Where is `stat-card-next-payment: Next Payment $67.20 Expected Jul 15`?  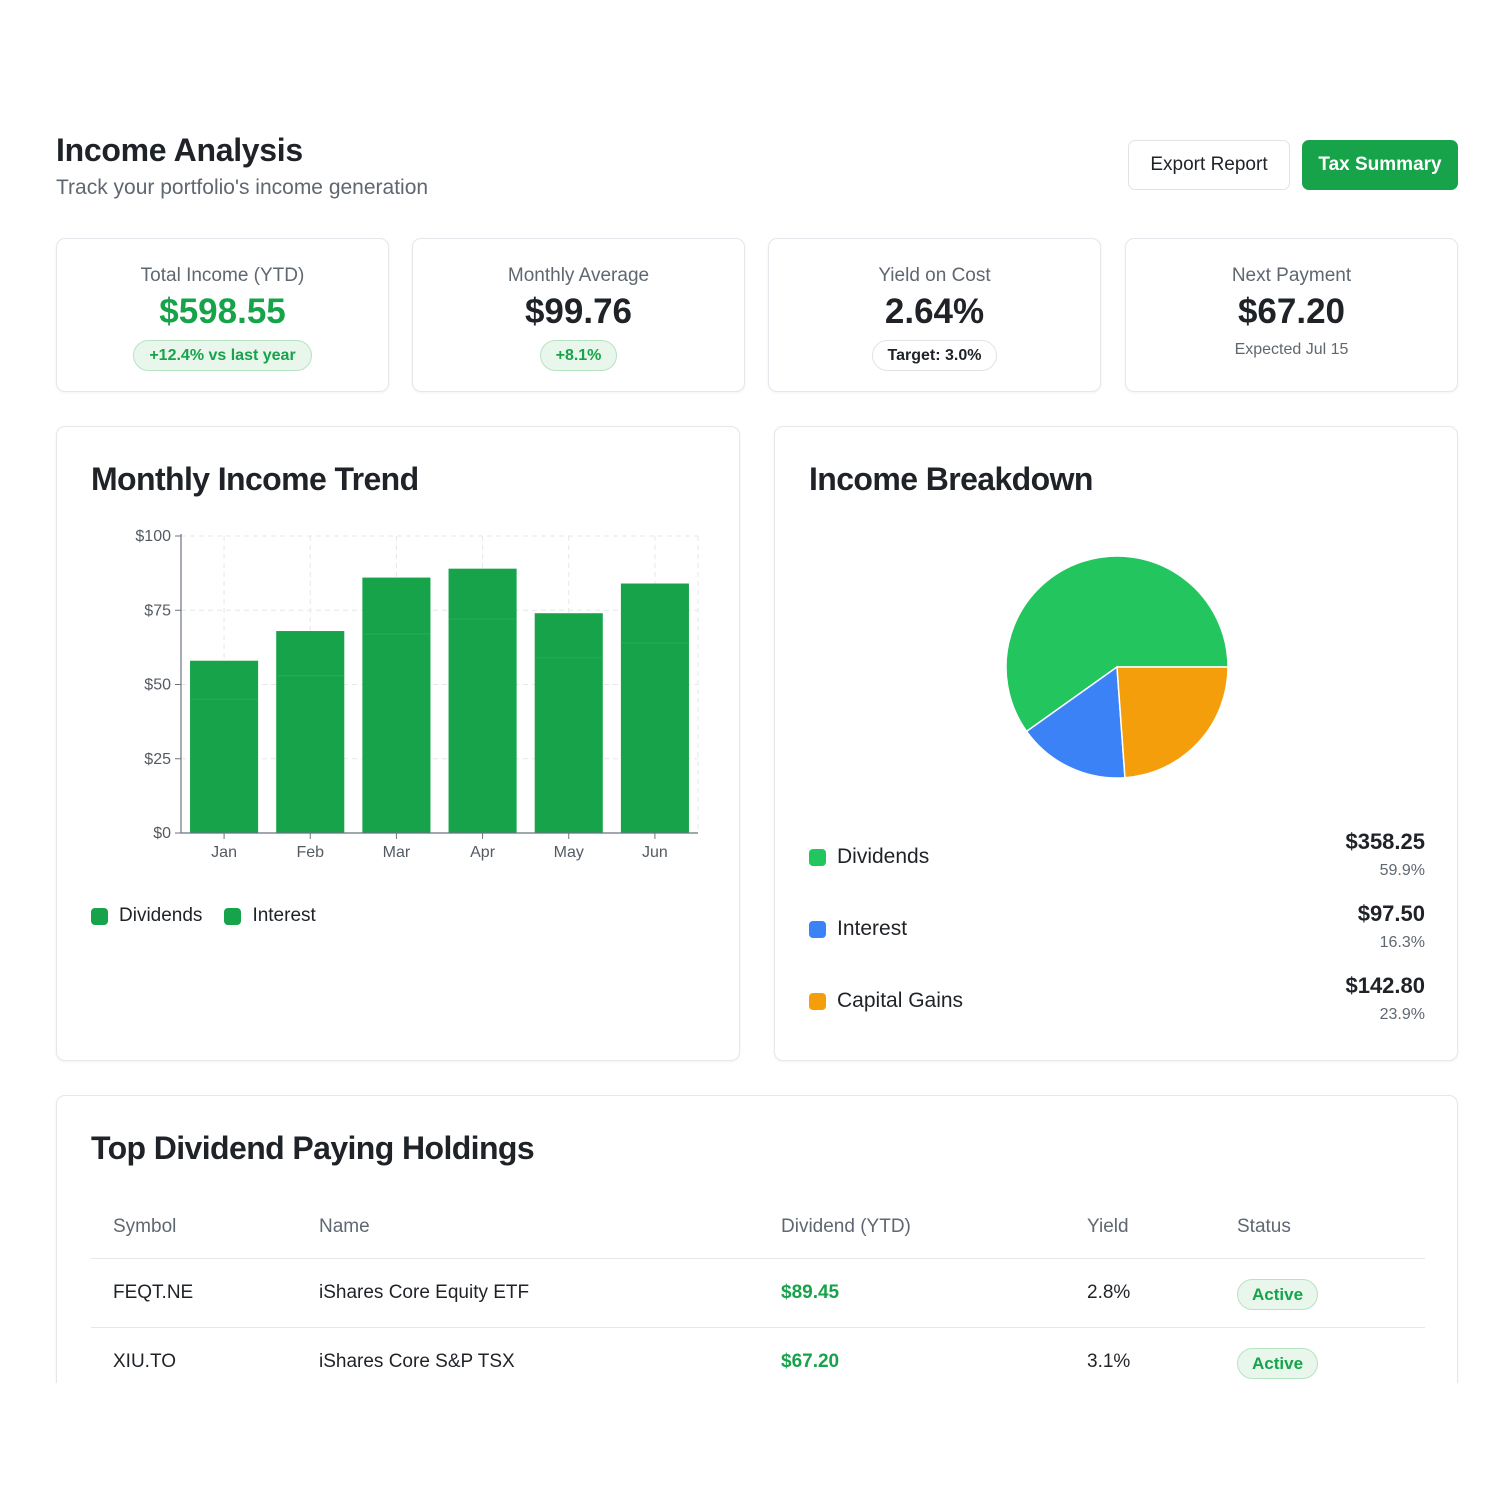 stat-card-next-payment: Next Payment $67.20 Expected Jul 15 is located at coordinates (1291, 315).